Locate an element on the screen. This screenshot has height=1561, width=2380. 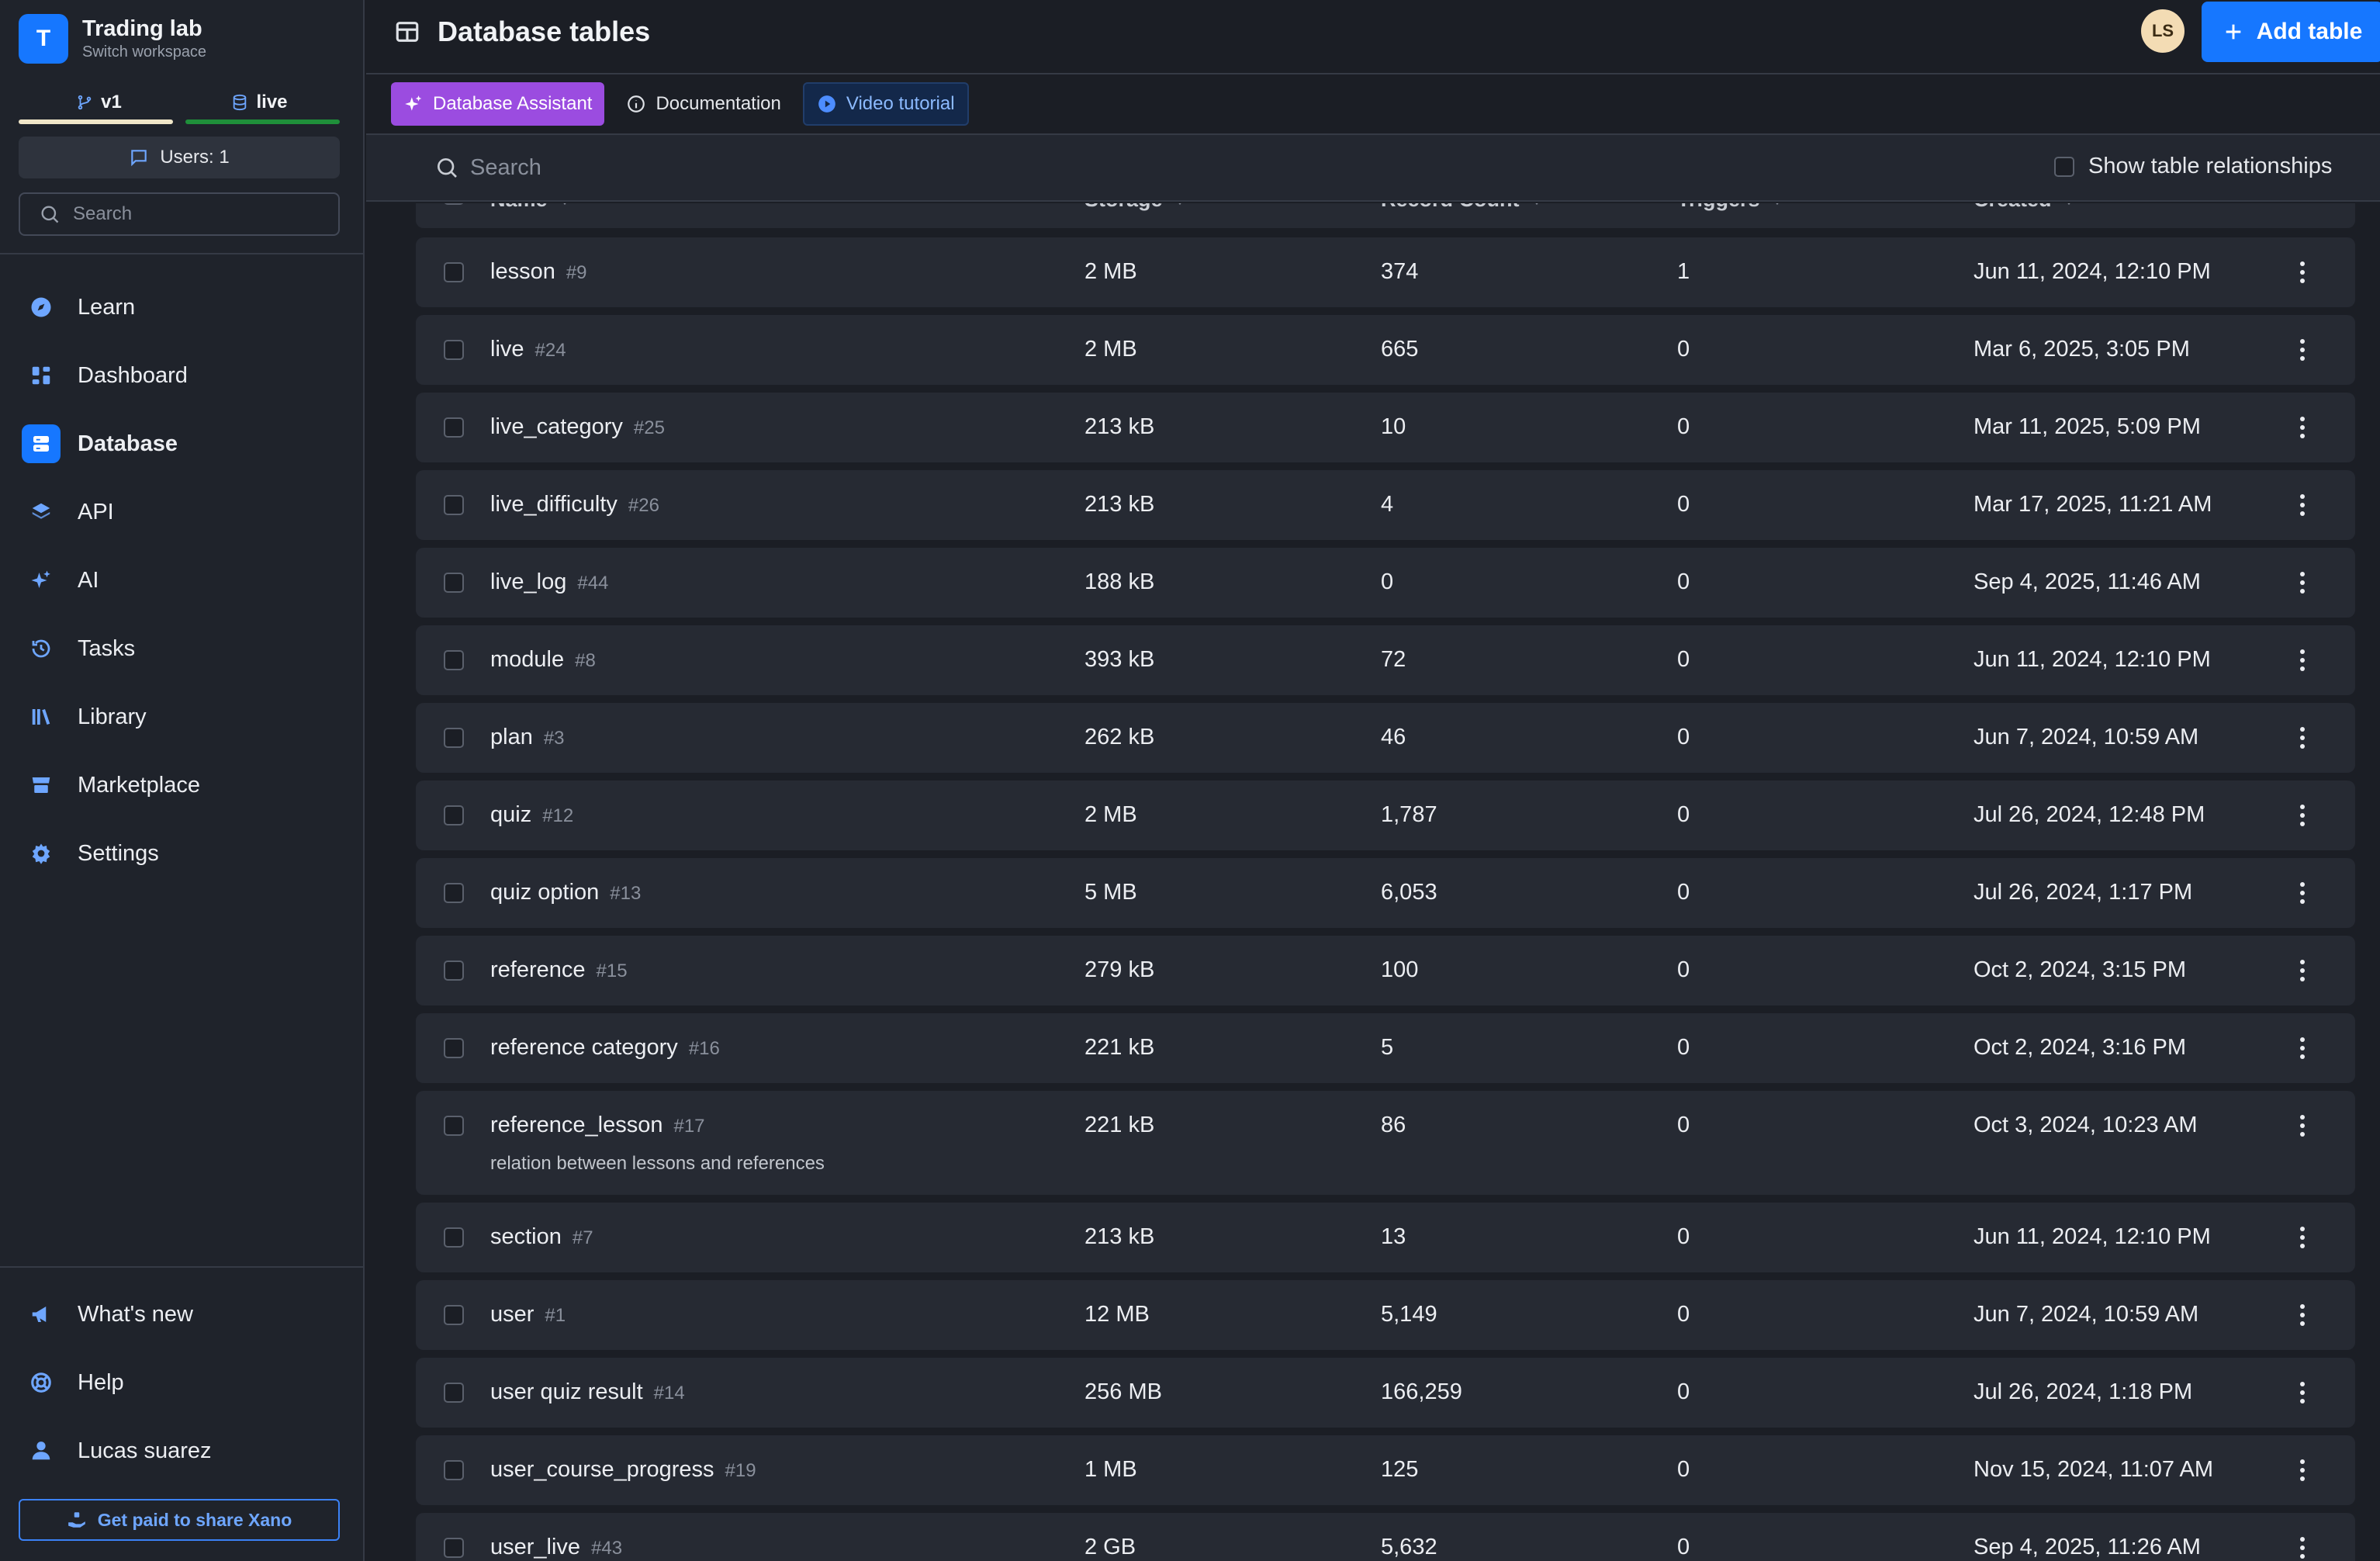
share-referral-button: Get paid to share Xano is located at coordinates (179, 1520).